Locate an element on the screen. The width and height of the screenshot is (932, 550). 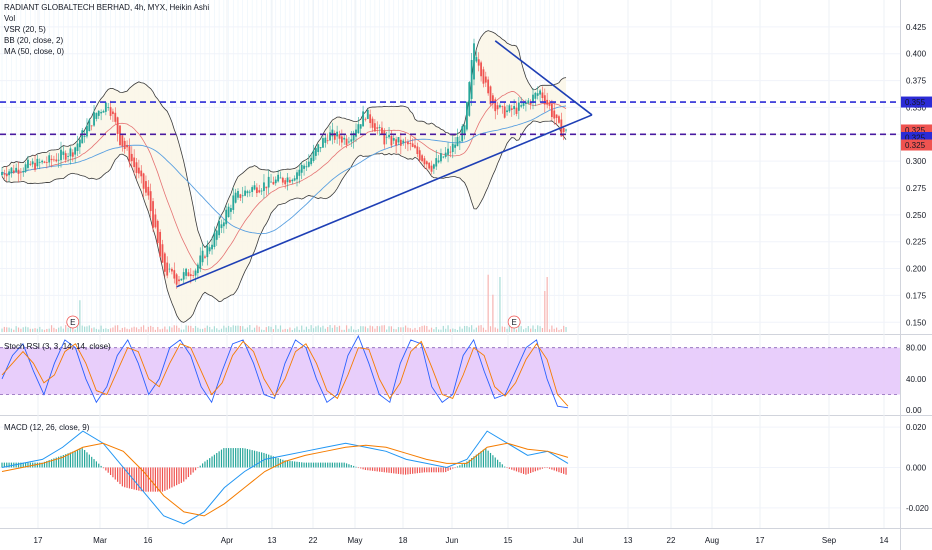
x-tick-label: Jun is located at coordinates (452, 540).